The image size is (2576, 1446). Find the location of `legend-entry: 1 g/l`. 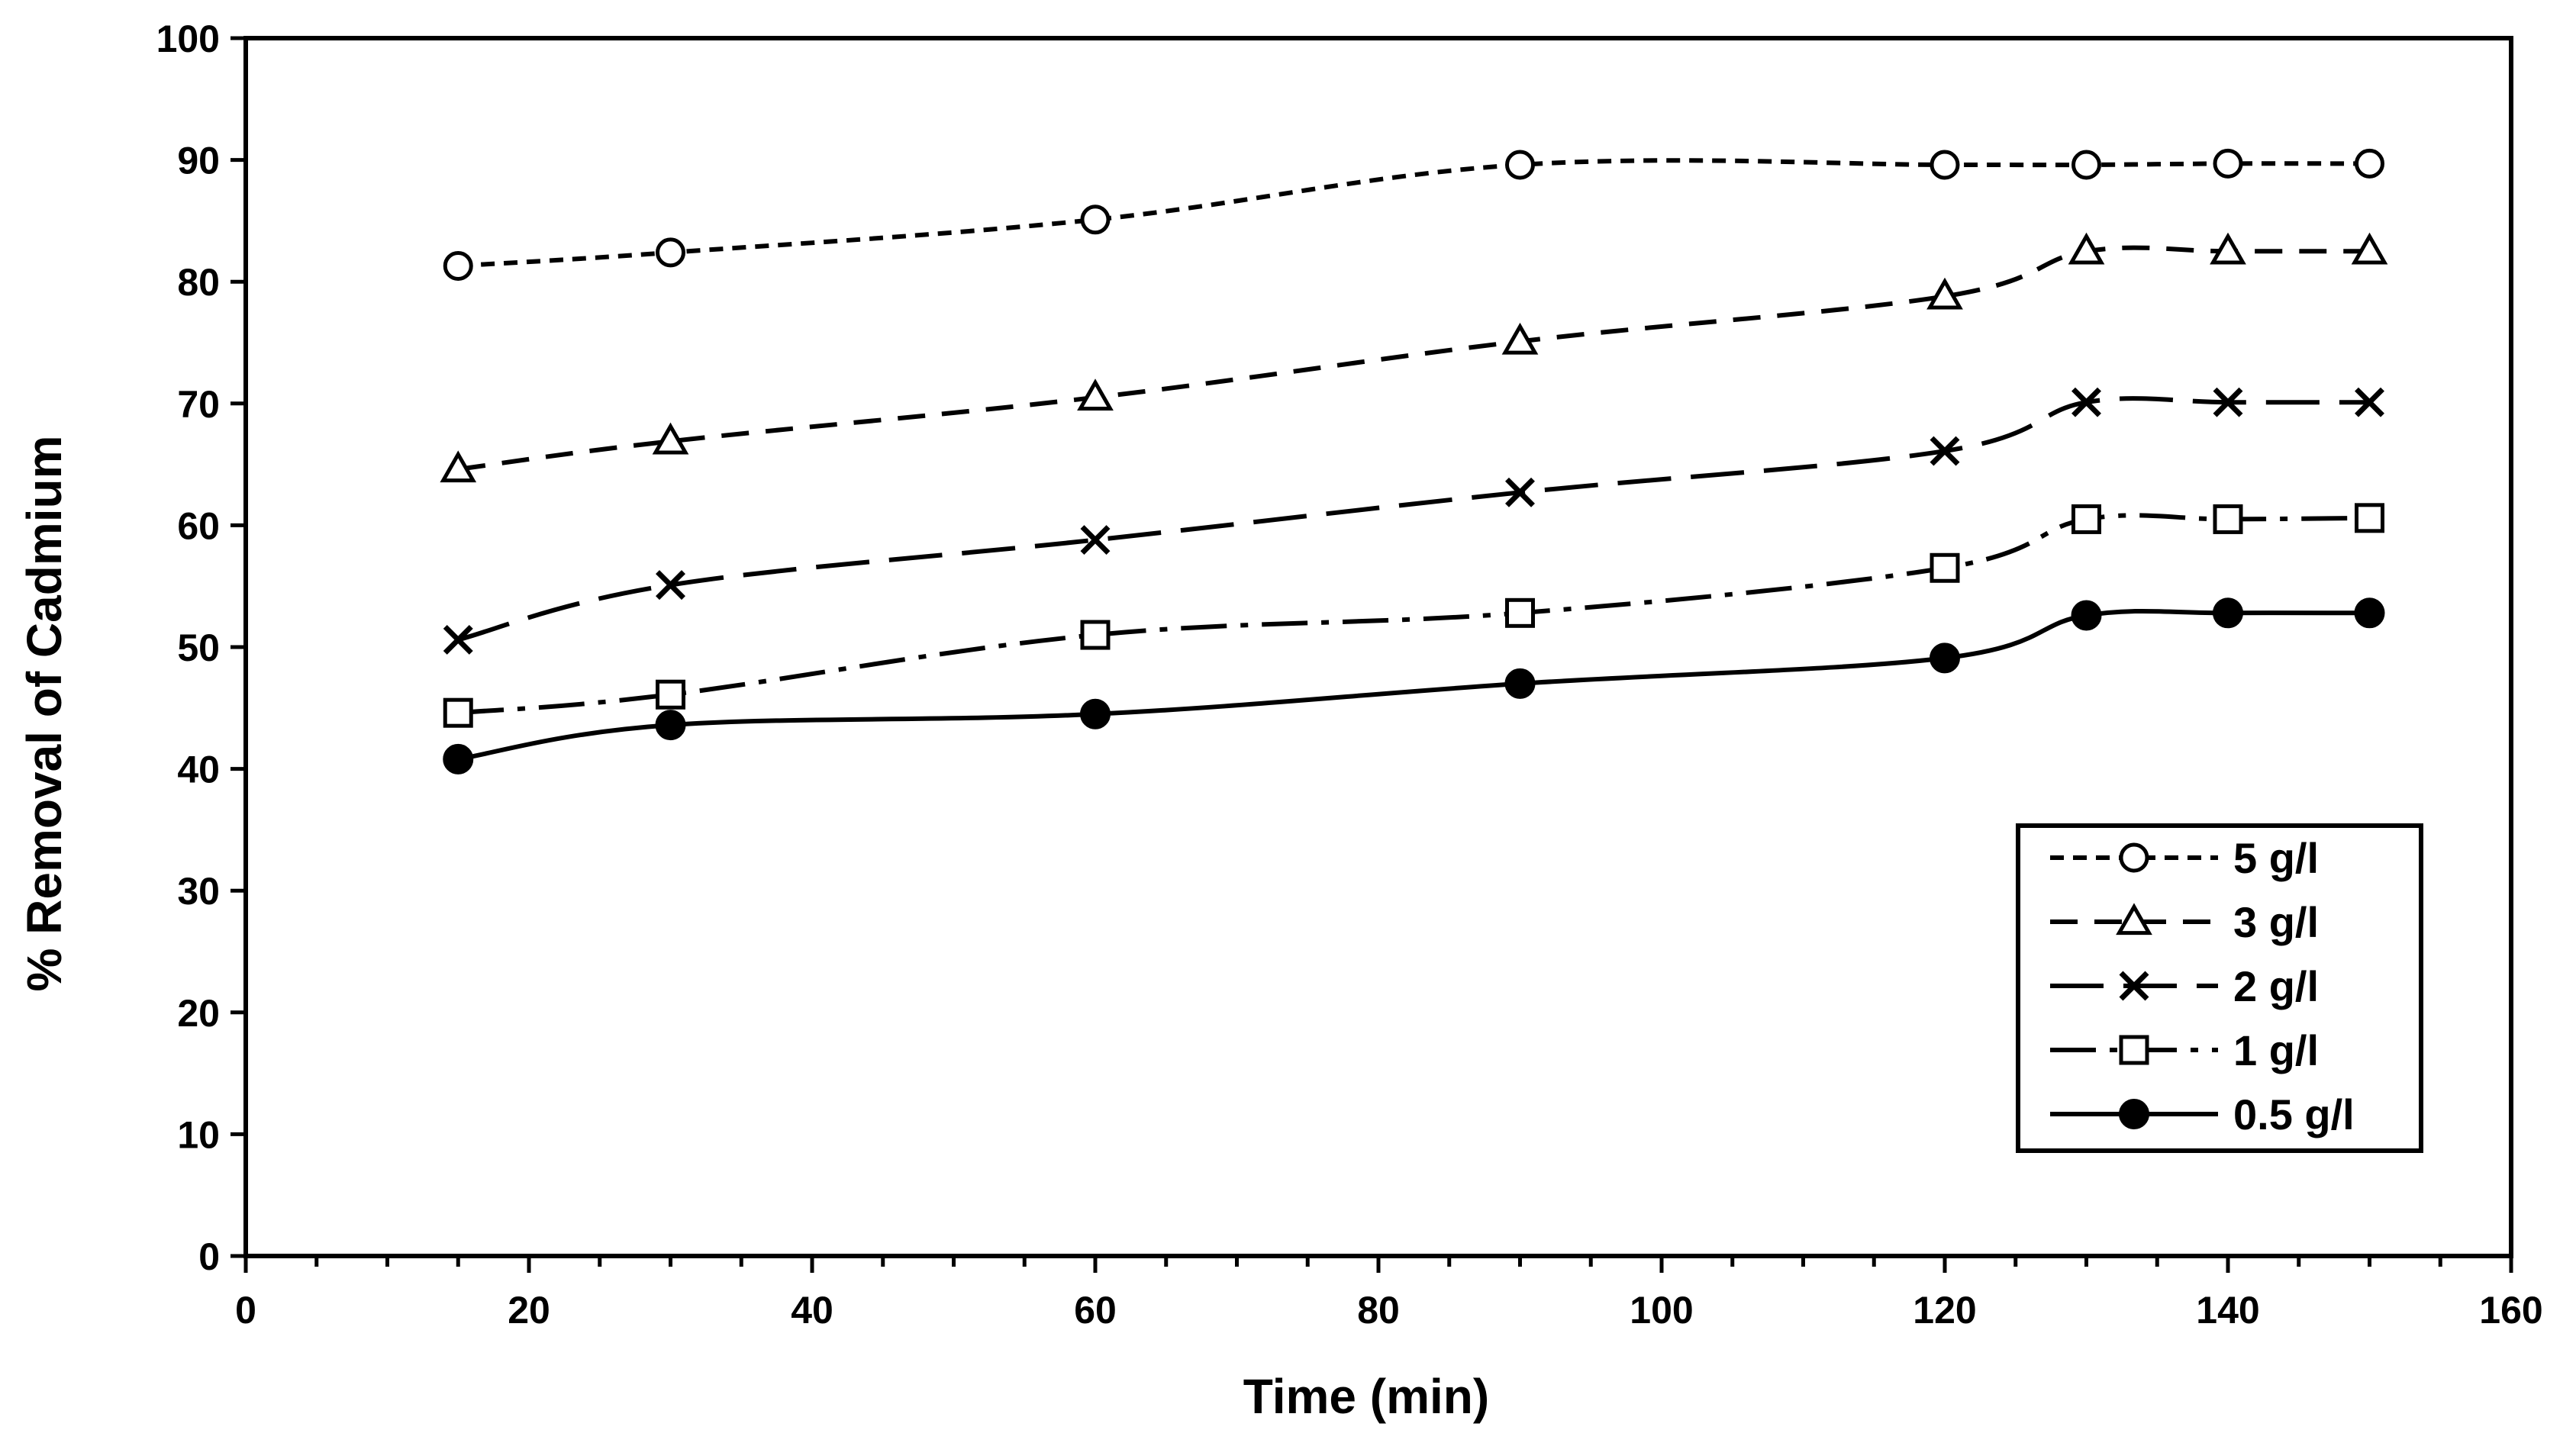

legend-entry: 1 g/l is located at coordinates (2185, 1050).